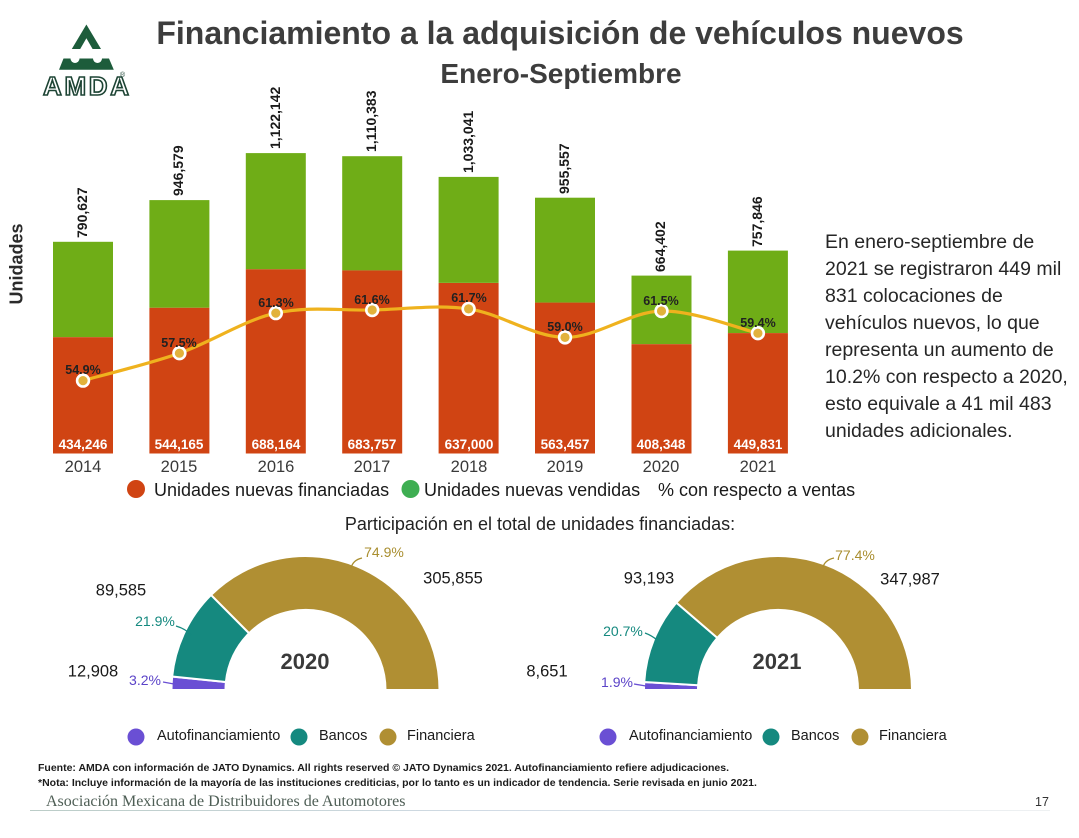  What do you see at coordinates (86, 86) in the screenshot?
I see `svg-text: AMDA` at bounding box center [86, 86].